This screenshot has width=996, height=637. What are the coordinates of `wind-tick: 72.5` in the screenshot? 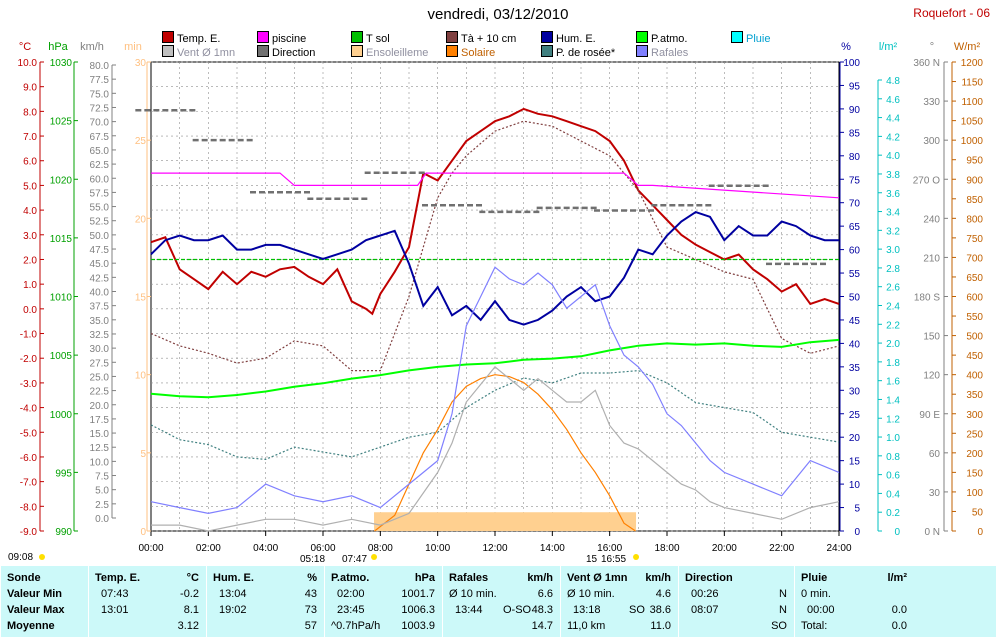 It's located at (100, 108).